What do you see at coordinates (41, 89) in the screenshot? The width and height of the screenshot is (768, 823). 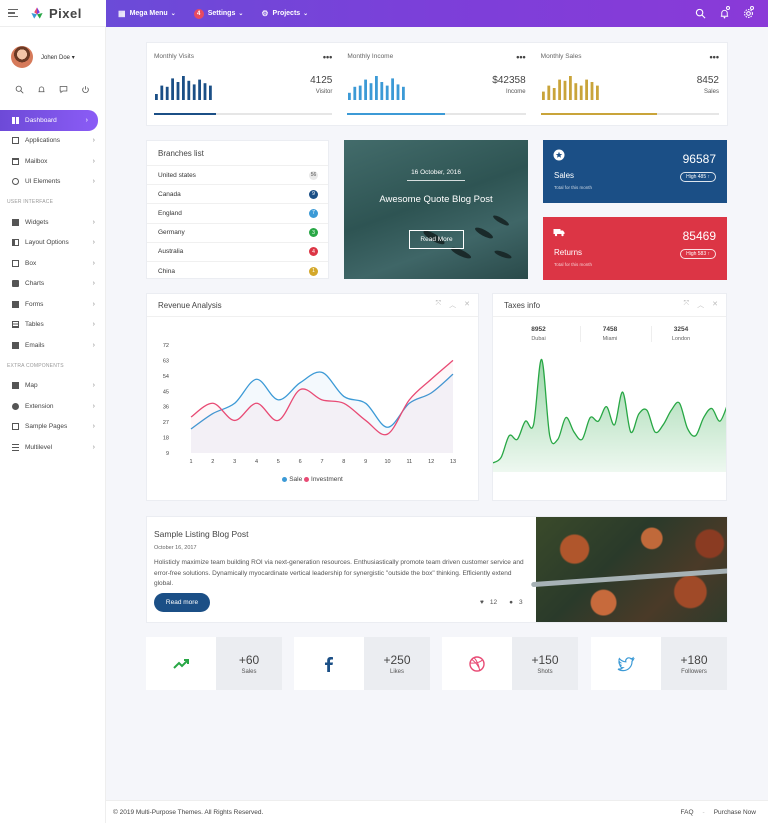 I see `bell-icon` at bounding box center [41, 89].